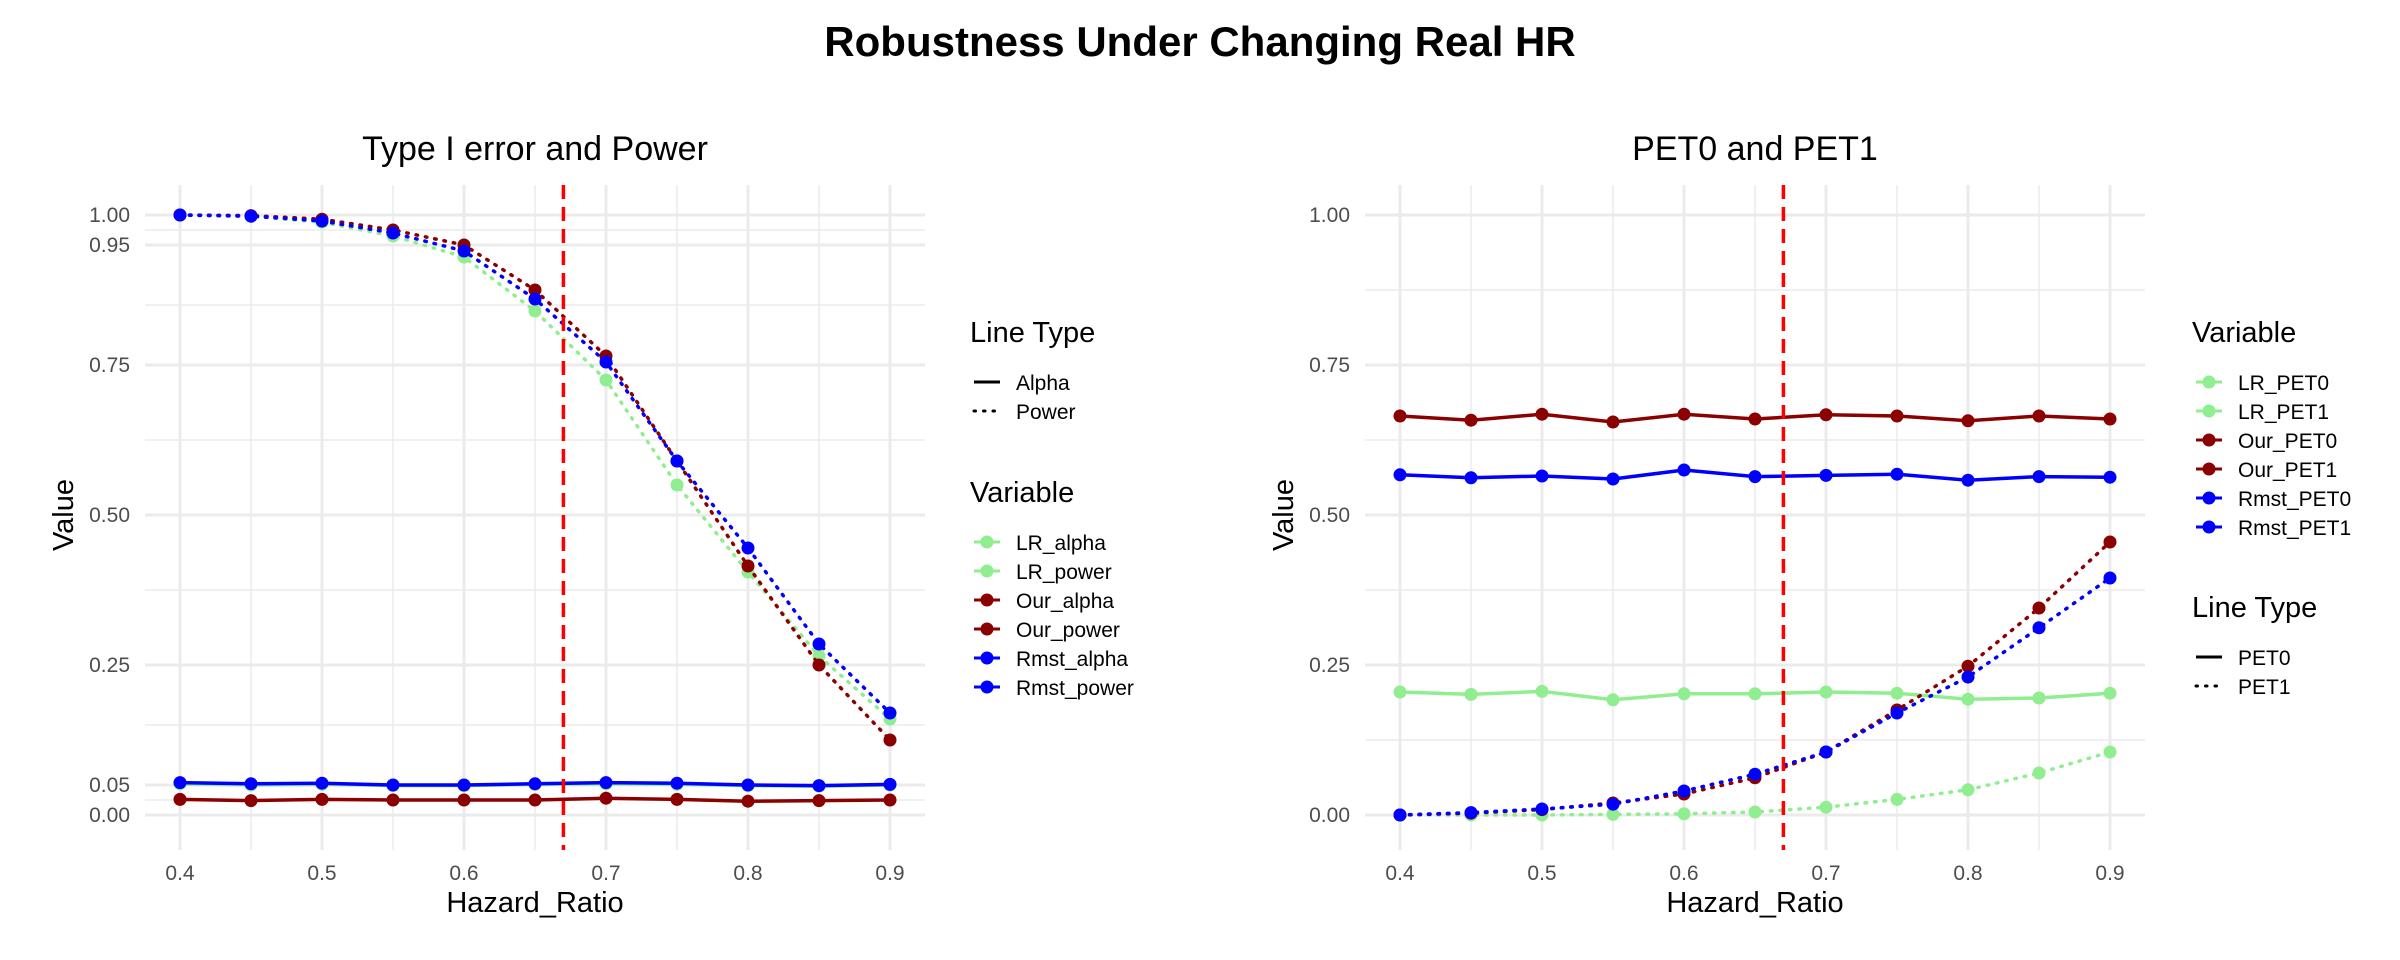 The height and width of the screenshot is (960, 2400). What do you see at coordinates (109, 515) in the screenshot?
I see `y-tick-label: 0.50` at bounding box center [109, 515].